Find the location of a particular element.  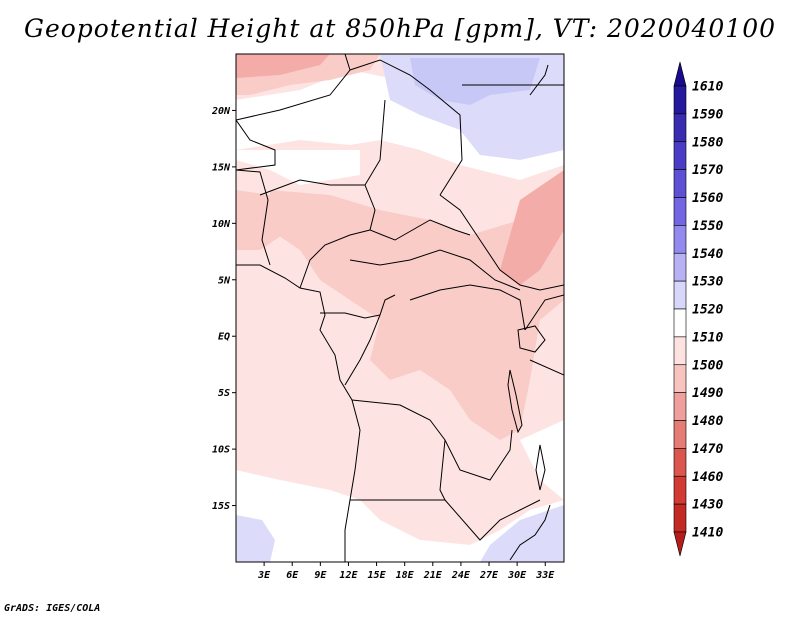

border-west is located at coordinates (253, 217).